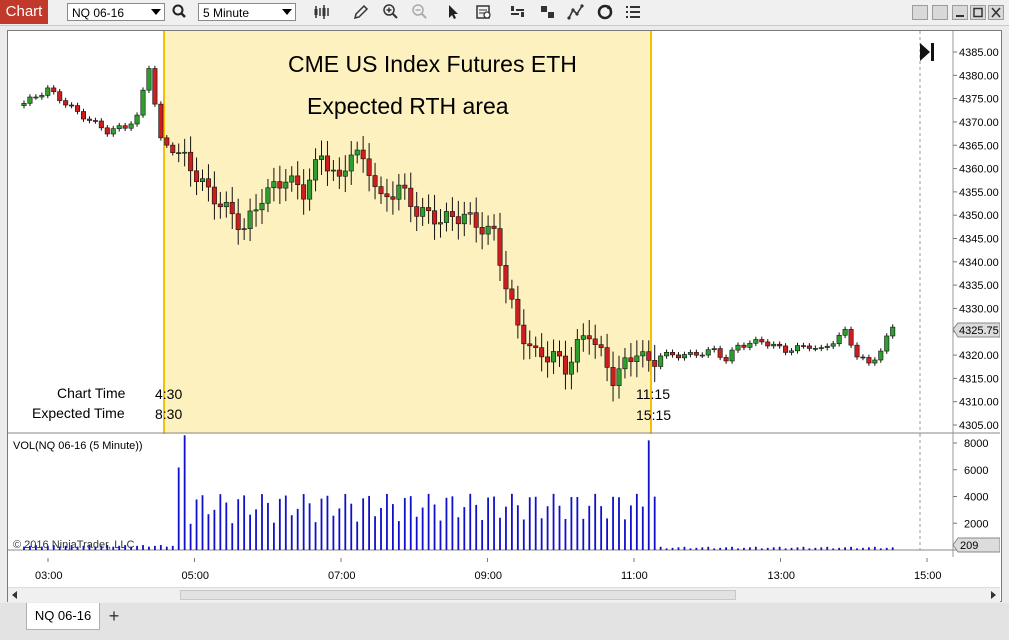 The height and width of the screenshot is (640, 1009). I want to click on horizontal-scrollbar, so click(504, 594).